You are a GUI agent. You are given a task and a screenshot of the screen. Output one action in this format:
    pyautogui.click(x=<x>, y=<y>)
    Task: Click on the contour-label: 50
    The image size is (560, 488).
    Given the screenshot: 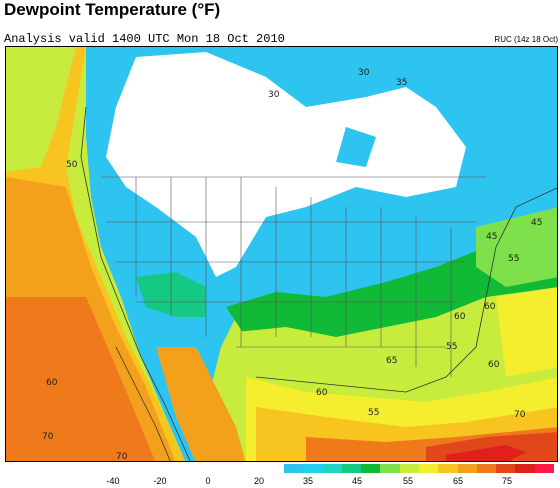 What is the action you would take?
    pyautogui.click(x=72, y=165)
    